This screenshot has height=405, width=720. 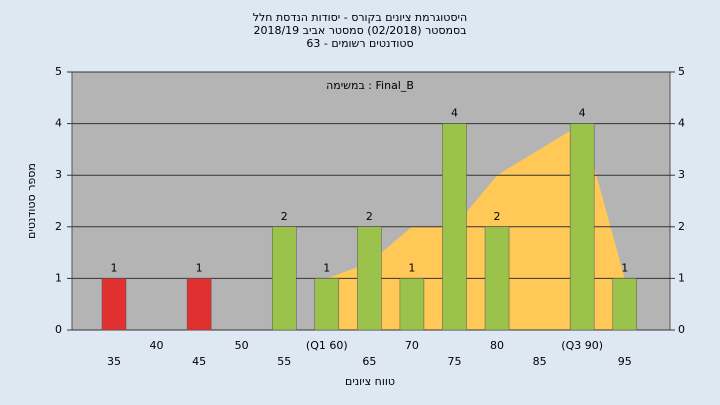 I want to click on x-tick-label: 80, so click(x=497, y=345).